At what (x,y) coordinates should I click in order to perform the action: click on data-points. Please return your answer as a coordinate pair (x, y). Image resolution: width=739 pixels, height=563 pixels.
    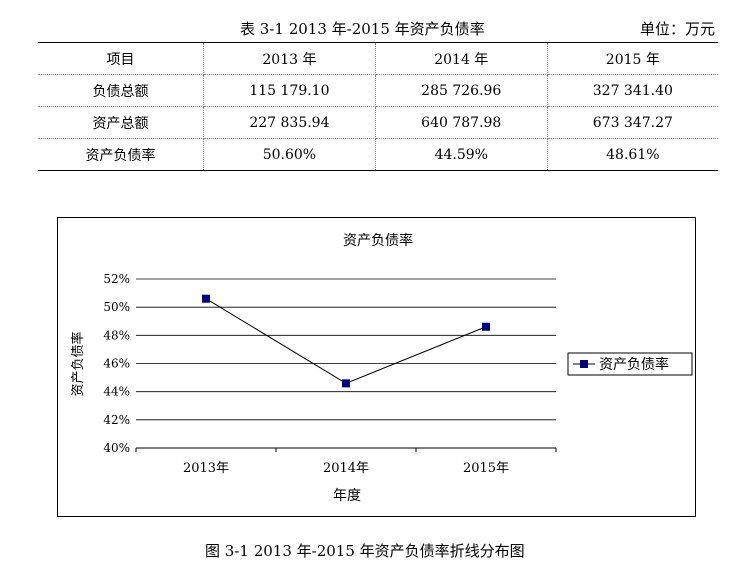
    Looking at the image, I should click on (346, 341).